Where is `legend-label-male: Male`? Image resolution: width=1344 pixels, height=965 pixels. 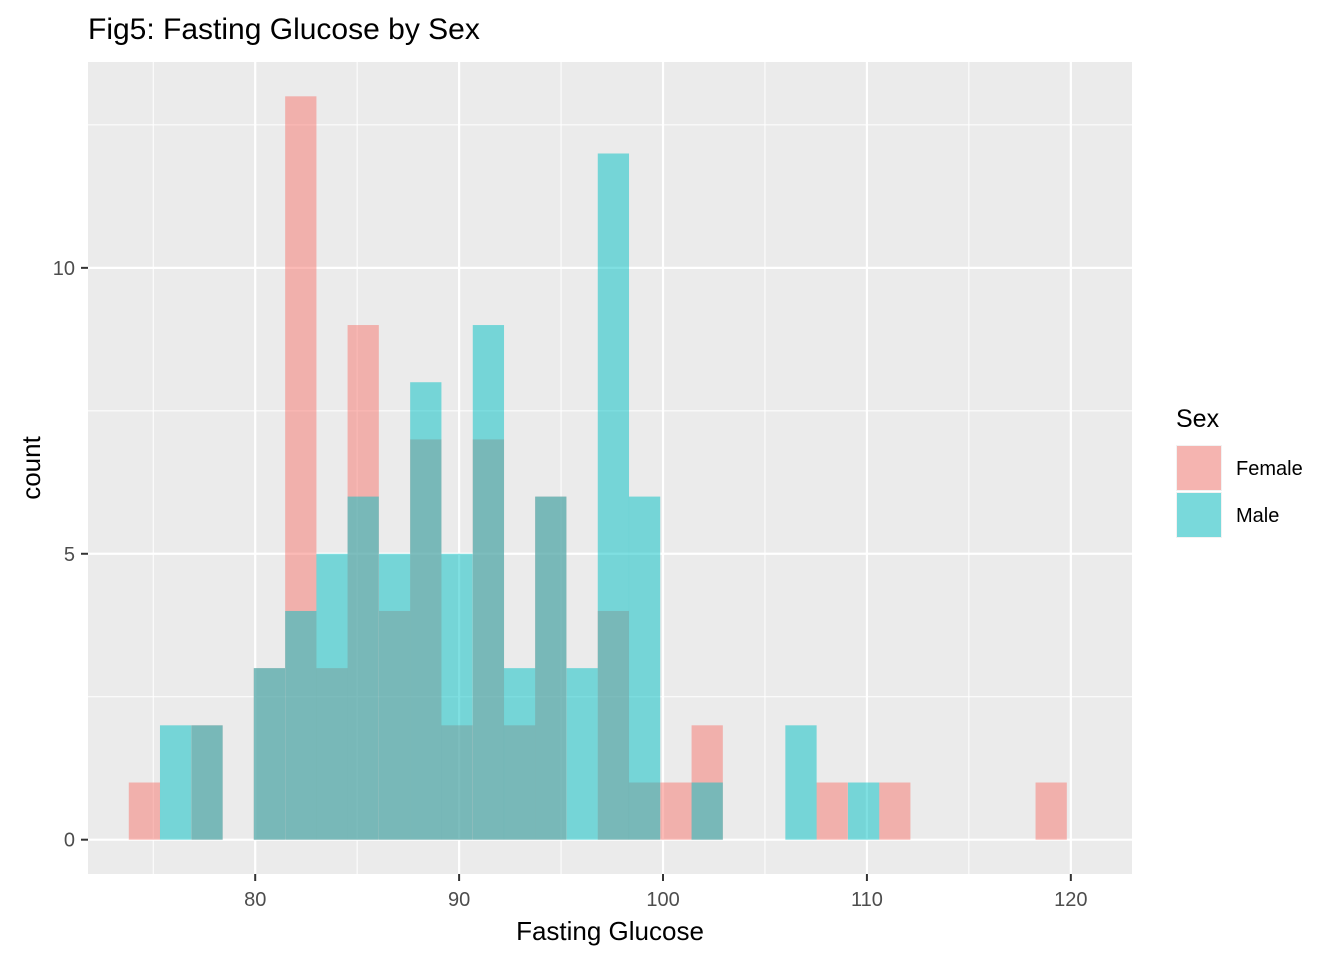 legend-label-male: Male is located at coordinates (1257, 516).